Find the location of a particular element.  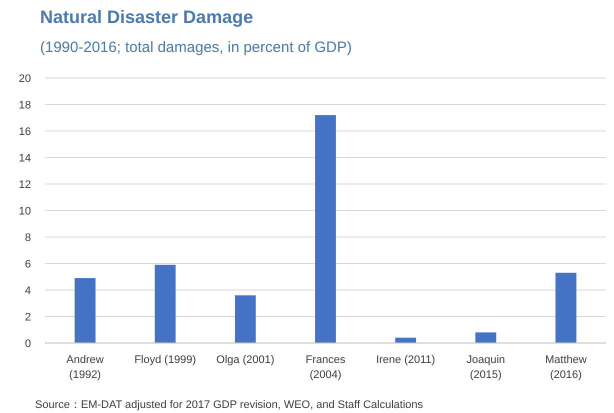

y-tick-label: 0 is located at coordinates (27, 344).